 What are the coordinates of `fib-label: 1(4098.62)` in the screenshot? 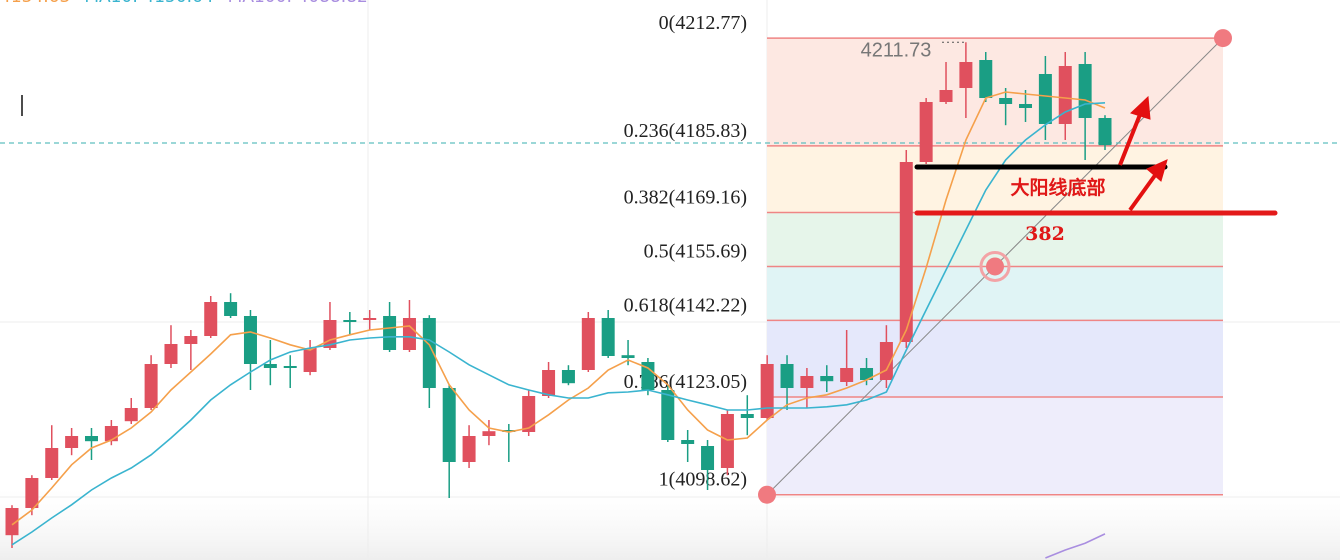 It's located at (703, 480).